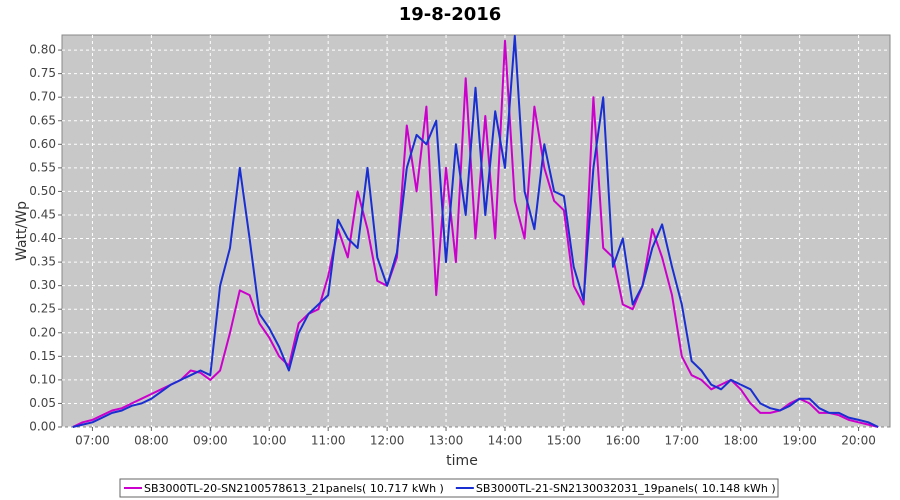 The width and height of the screenshot is (900, 500). I want to click on y-tick-label: 0.10, so click(42, 379).